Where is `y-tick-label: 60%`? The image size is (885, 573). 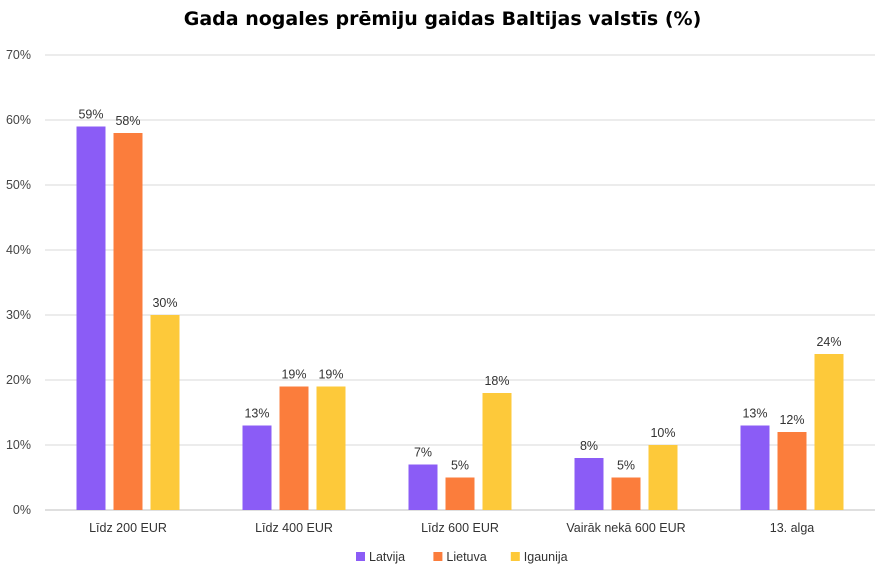
y-tick-label: 60% is located at coordinates (18, 120).